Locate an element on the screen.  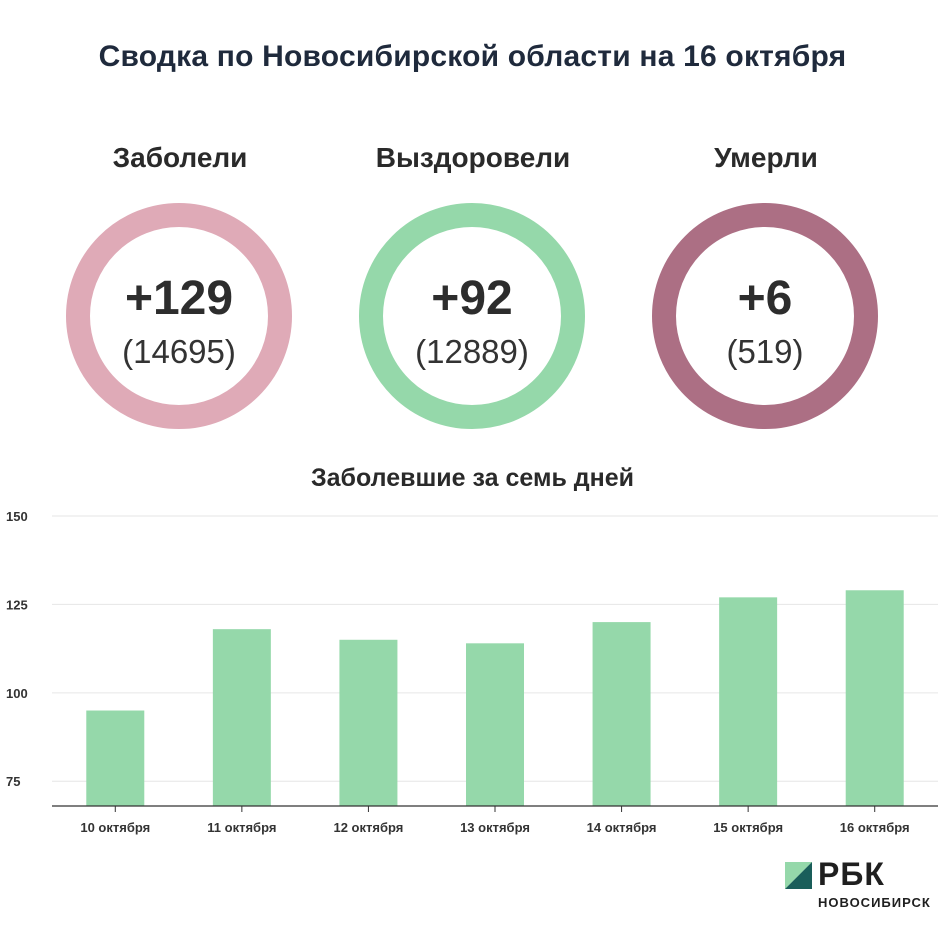
x-tick-label: 12 октября is located at coordinates (368, 827).